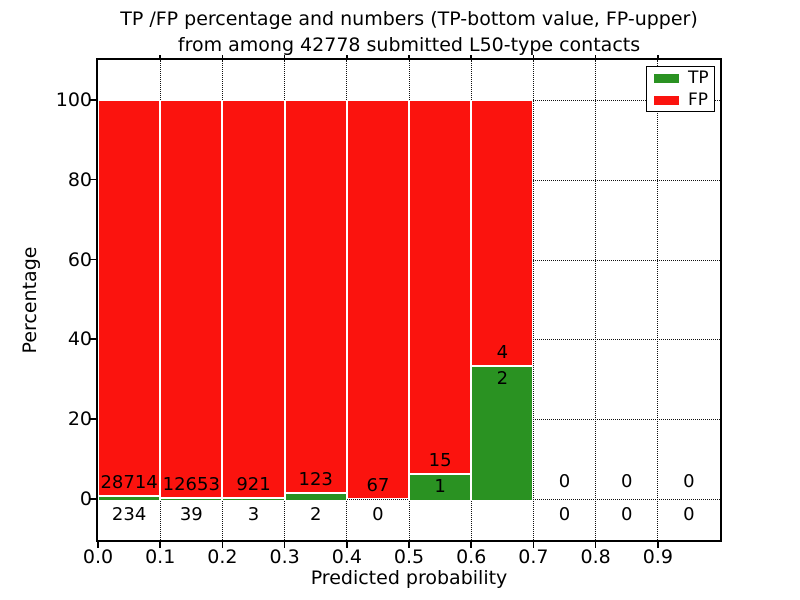 This screenshot has width=800, height=600. I want to click on tp-count-label: 234, so click(129, 514).